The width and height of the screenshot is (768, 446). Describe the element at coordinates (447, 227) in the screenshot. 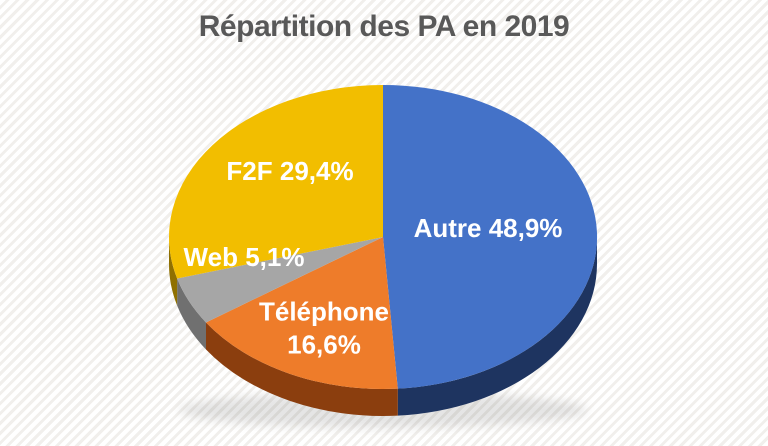

I see `slice-label-autre-name: Autre` at that location.